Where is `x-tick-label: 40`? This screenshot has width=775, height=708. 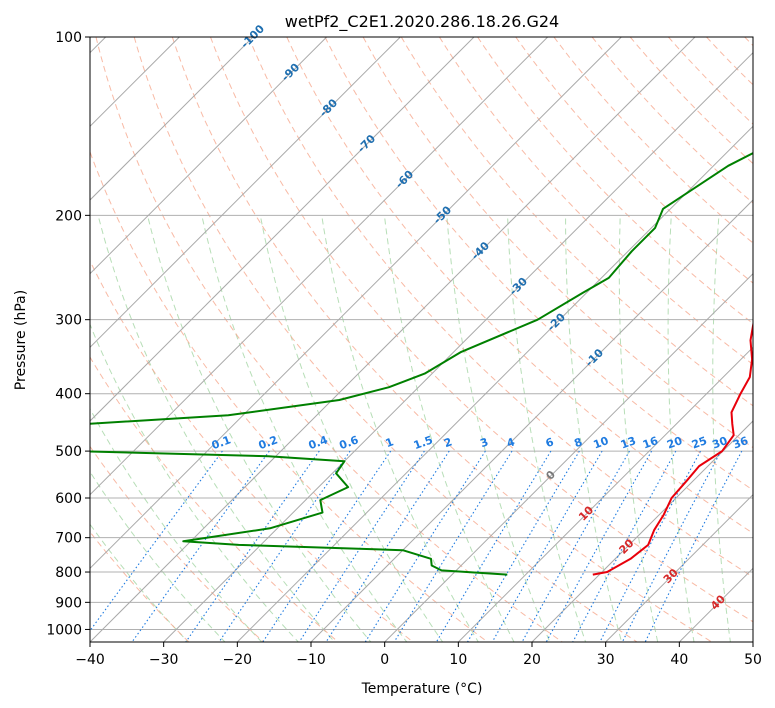 x-tick-label: 40 is located at coordinates (679, 660).